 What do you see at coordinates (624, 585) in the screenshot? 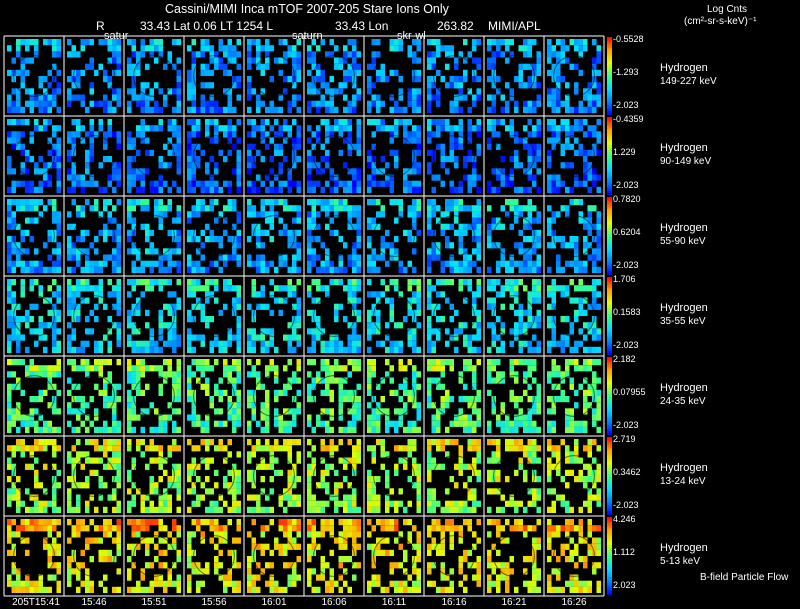
I see `colorbar-tick-label: 2.023` at bounding box center [624, 585].